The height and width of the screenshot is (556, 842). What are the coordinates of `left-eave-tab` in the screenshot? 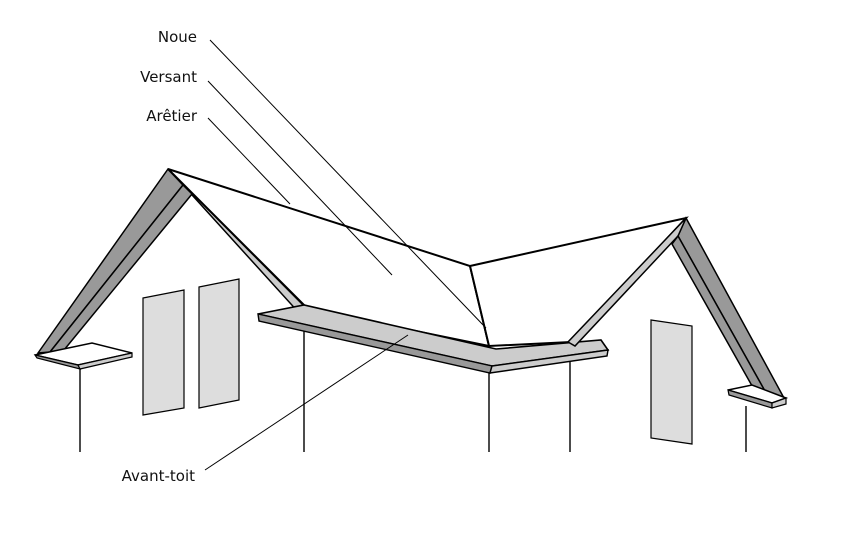 It's located at (83, 356).